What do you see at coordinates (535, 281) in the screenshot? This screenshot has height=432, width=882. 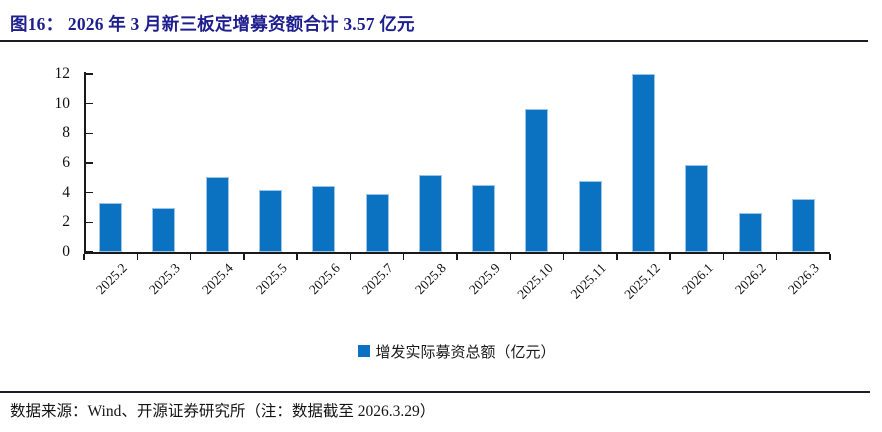 I see `x-tick-label: 2025.10` at bounding box center [535, 281].